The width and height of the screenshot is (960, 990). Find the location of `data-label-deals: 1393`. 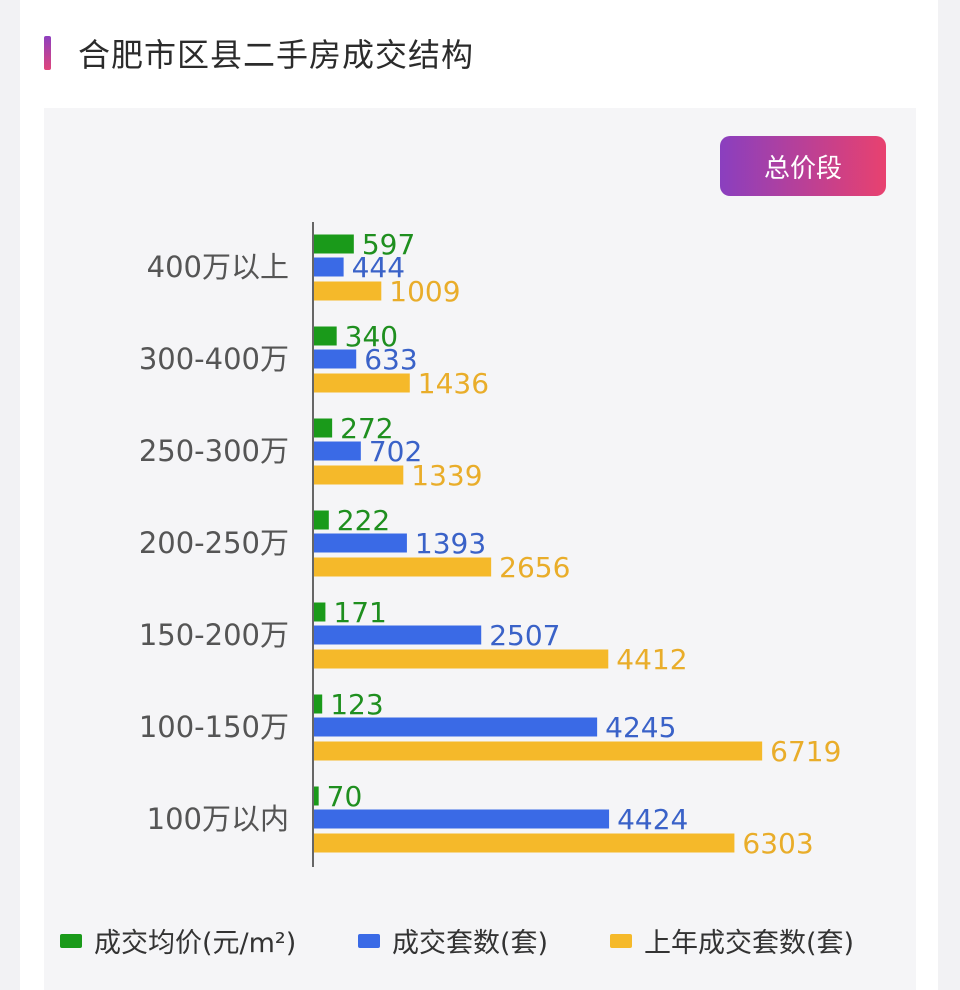

data-label-deals: 1393 is located at coordinates (450, 543).